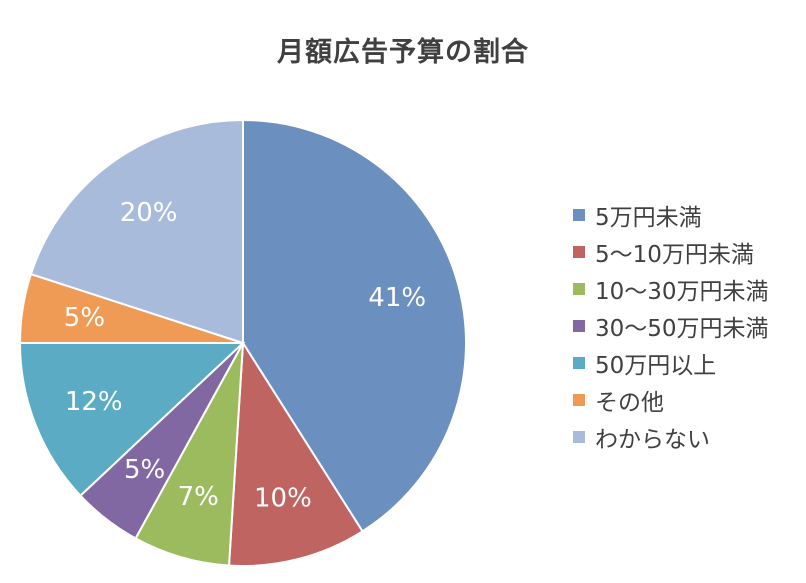 The width and height of the screenshot is (806, 583). What do you see at coordinates (629, 402) in the screenshot?
I see `legend-label-6: その他` at bounding box center [629, 402].